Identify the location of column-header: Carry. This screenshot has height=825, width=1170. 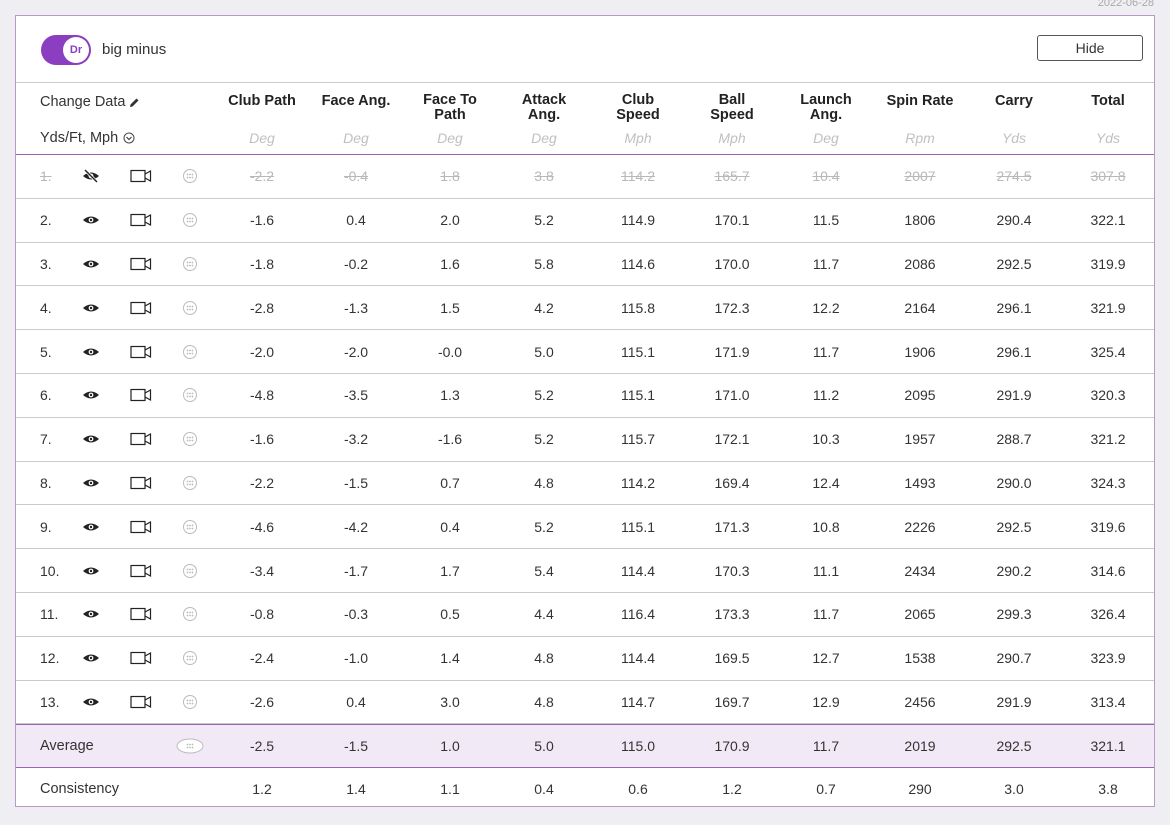
(1014, 101).